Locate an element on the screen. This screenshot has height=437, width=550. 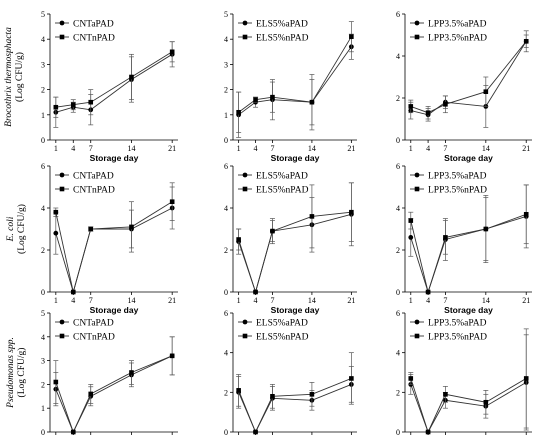
row-label-name: Brocothrix thermosphacta is located at coordinates (9, 77).